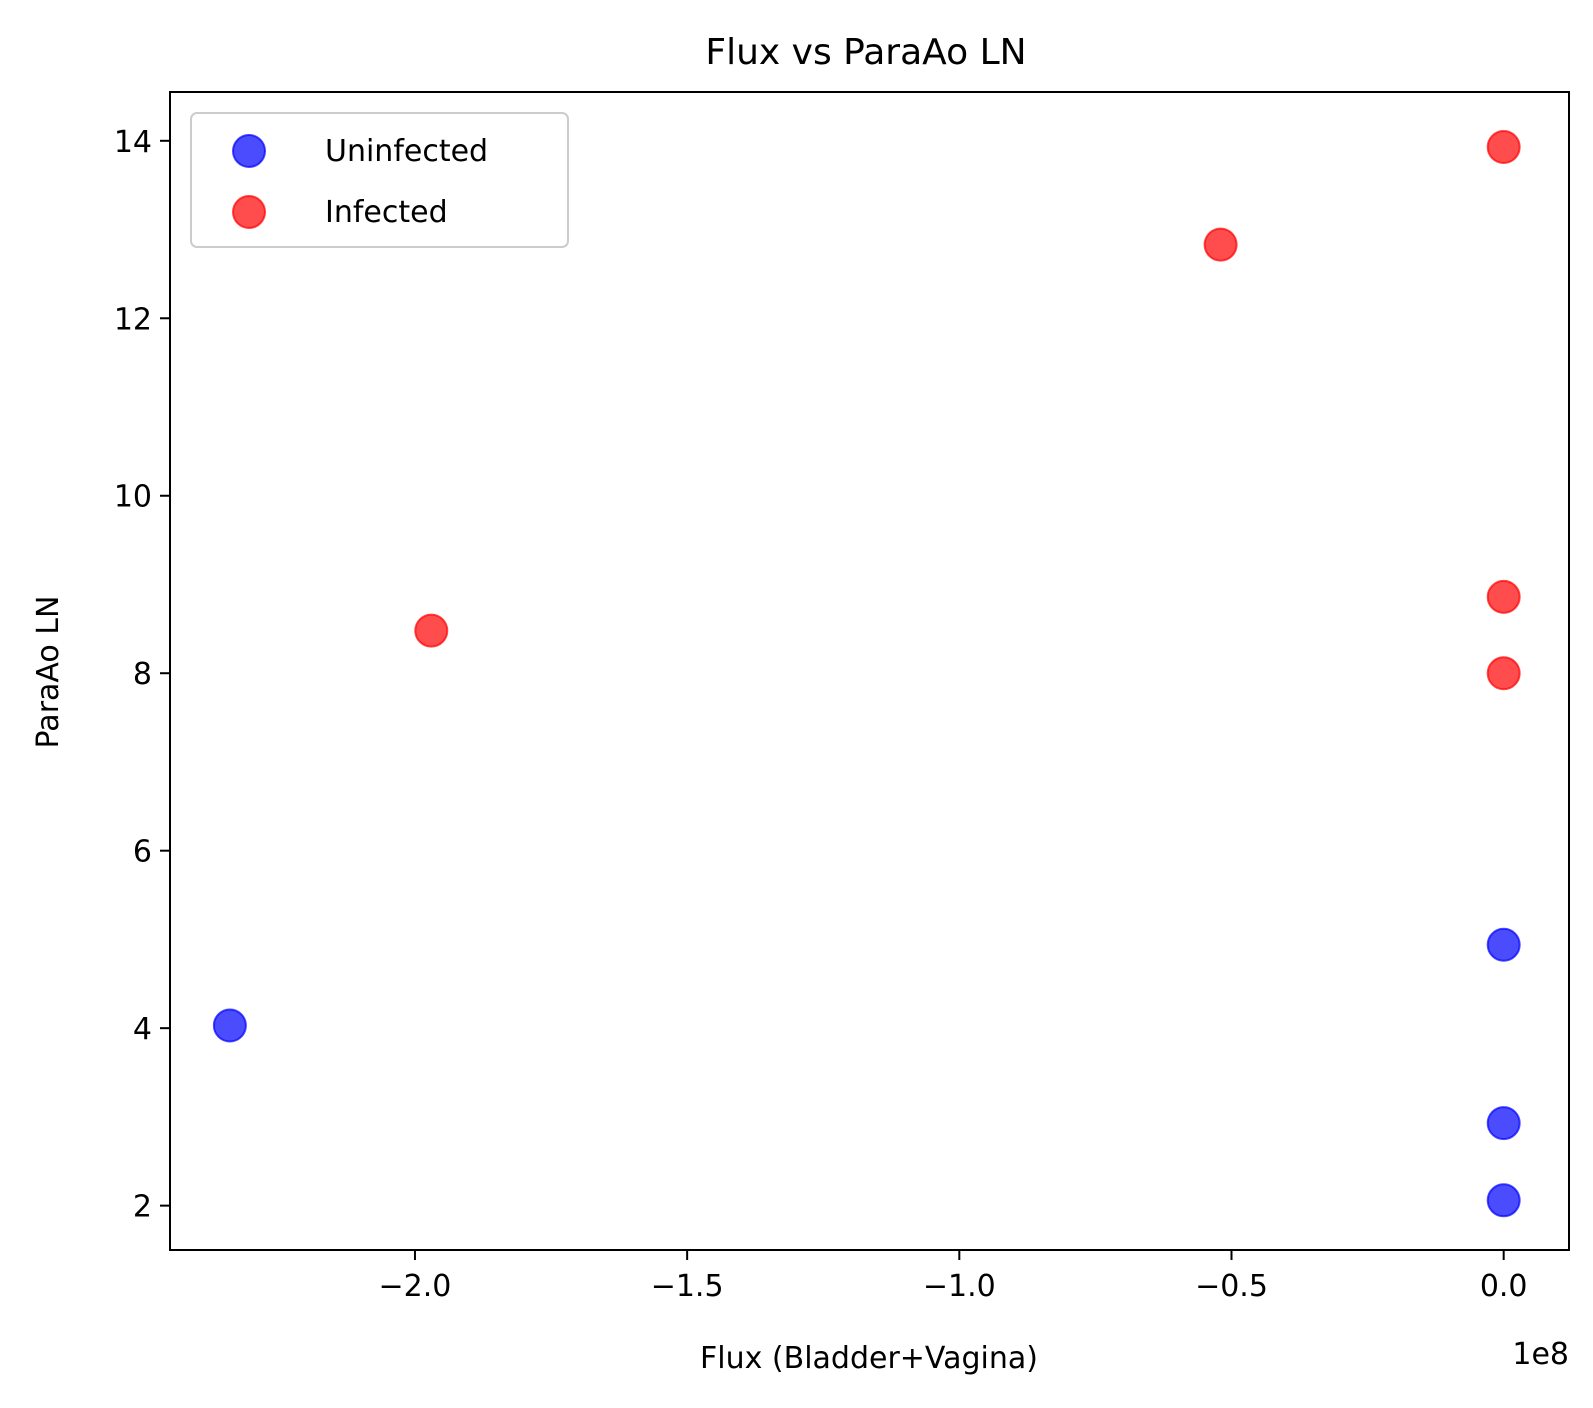  Describe the element at coordinates (48, 672) in the screenshot. I see `y-axis-label: ParaAo LN` at that location.